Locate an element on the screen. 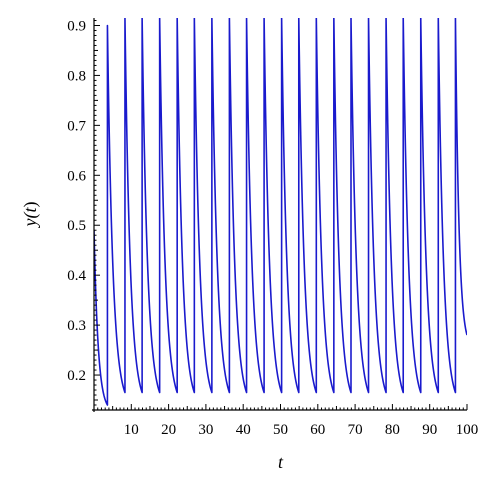 Image resolution: width=500 pixels, height=488 pixels. x-tick-label: 80 is located at coordinates (392, 430).